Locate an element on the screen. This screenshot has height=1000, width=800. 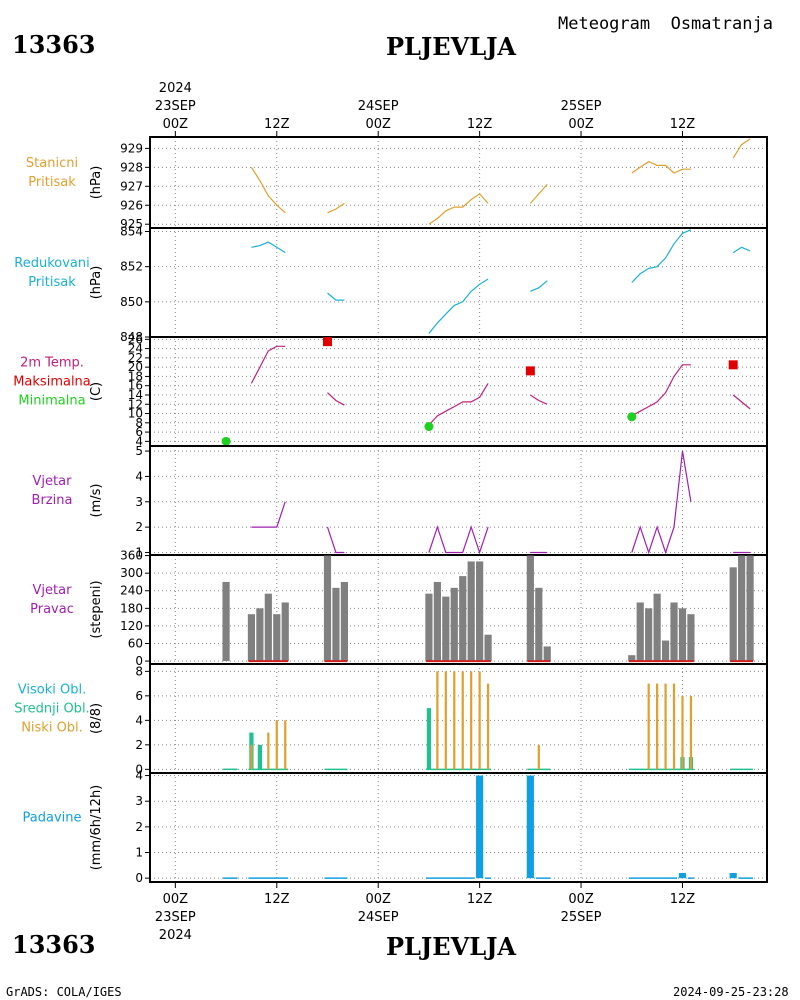
min-temp-marker is located at coordinates (226, 441).